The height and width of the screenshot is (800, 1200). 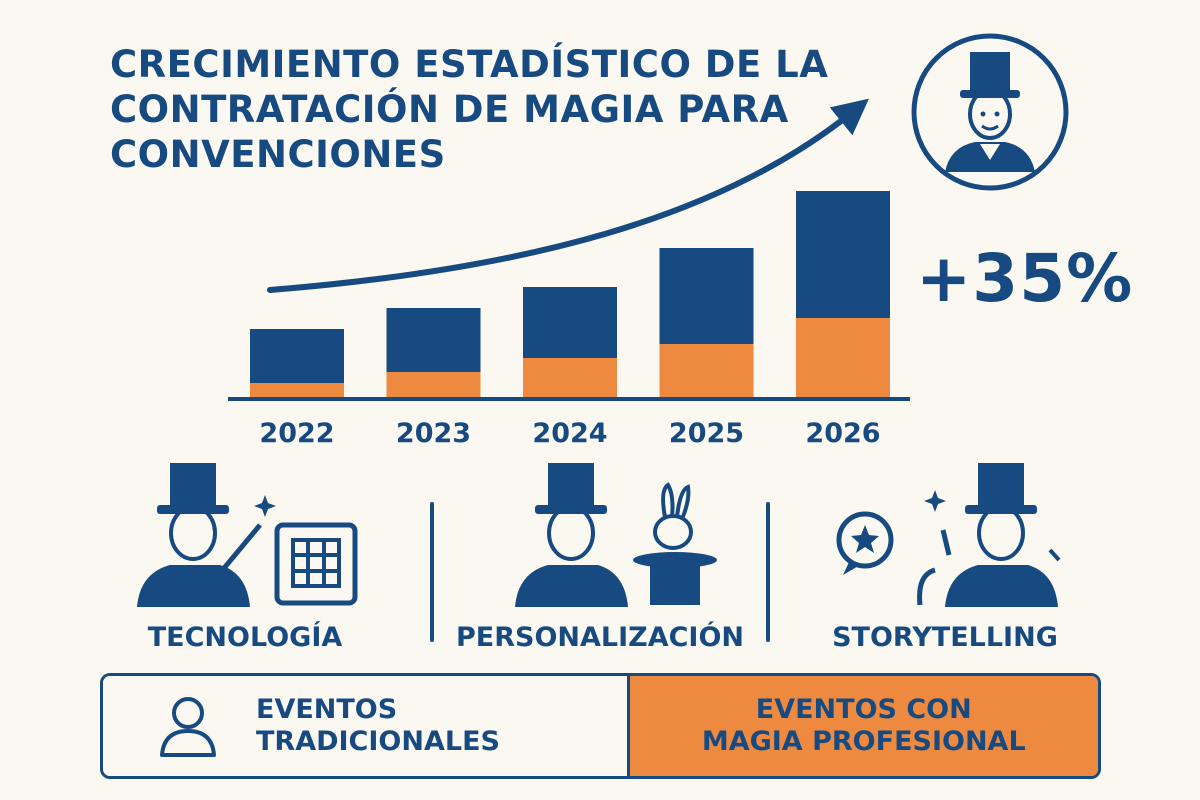 What do you see at coordinates (990, 112) in the screenshot?
I see `magician-avatar-icon` at bounding box center [990, 112].